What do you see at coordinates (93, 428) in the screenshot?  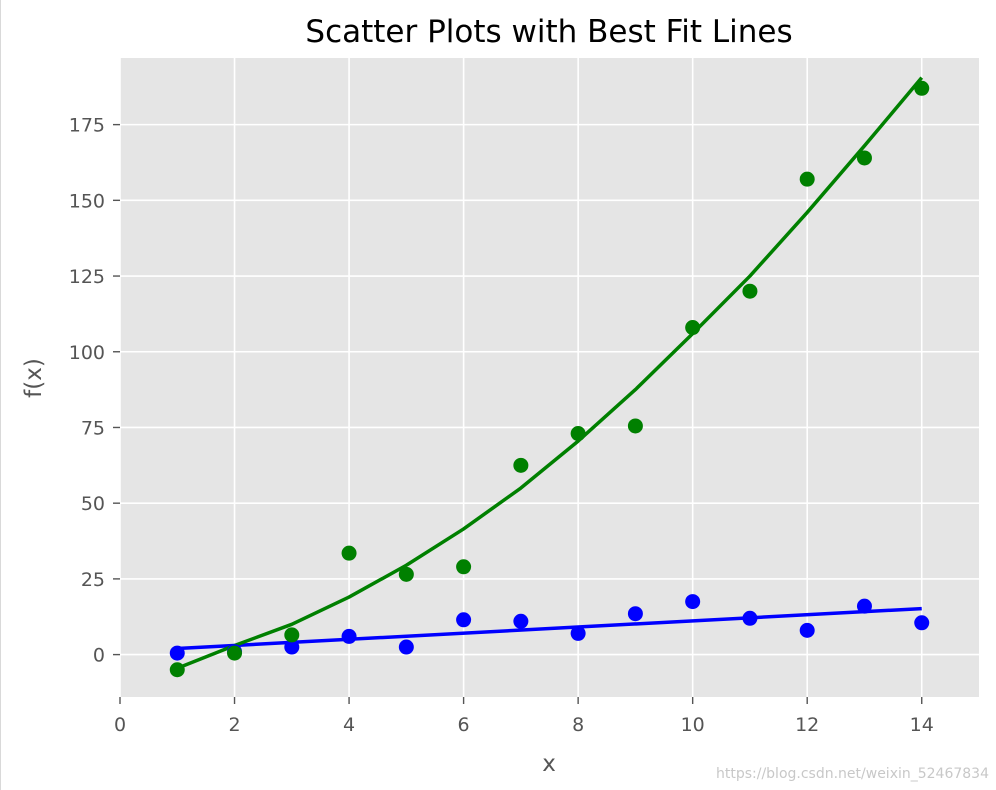 I see `y-tick-label: 75` at bounding box center [93, 428].